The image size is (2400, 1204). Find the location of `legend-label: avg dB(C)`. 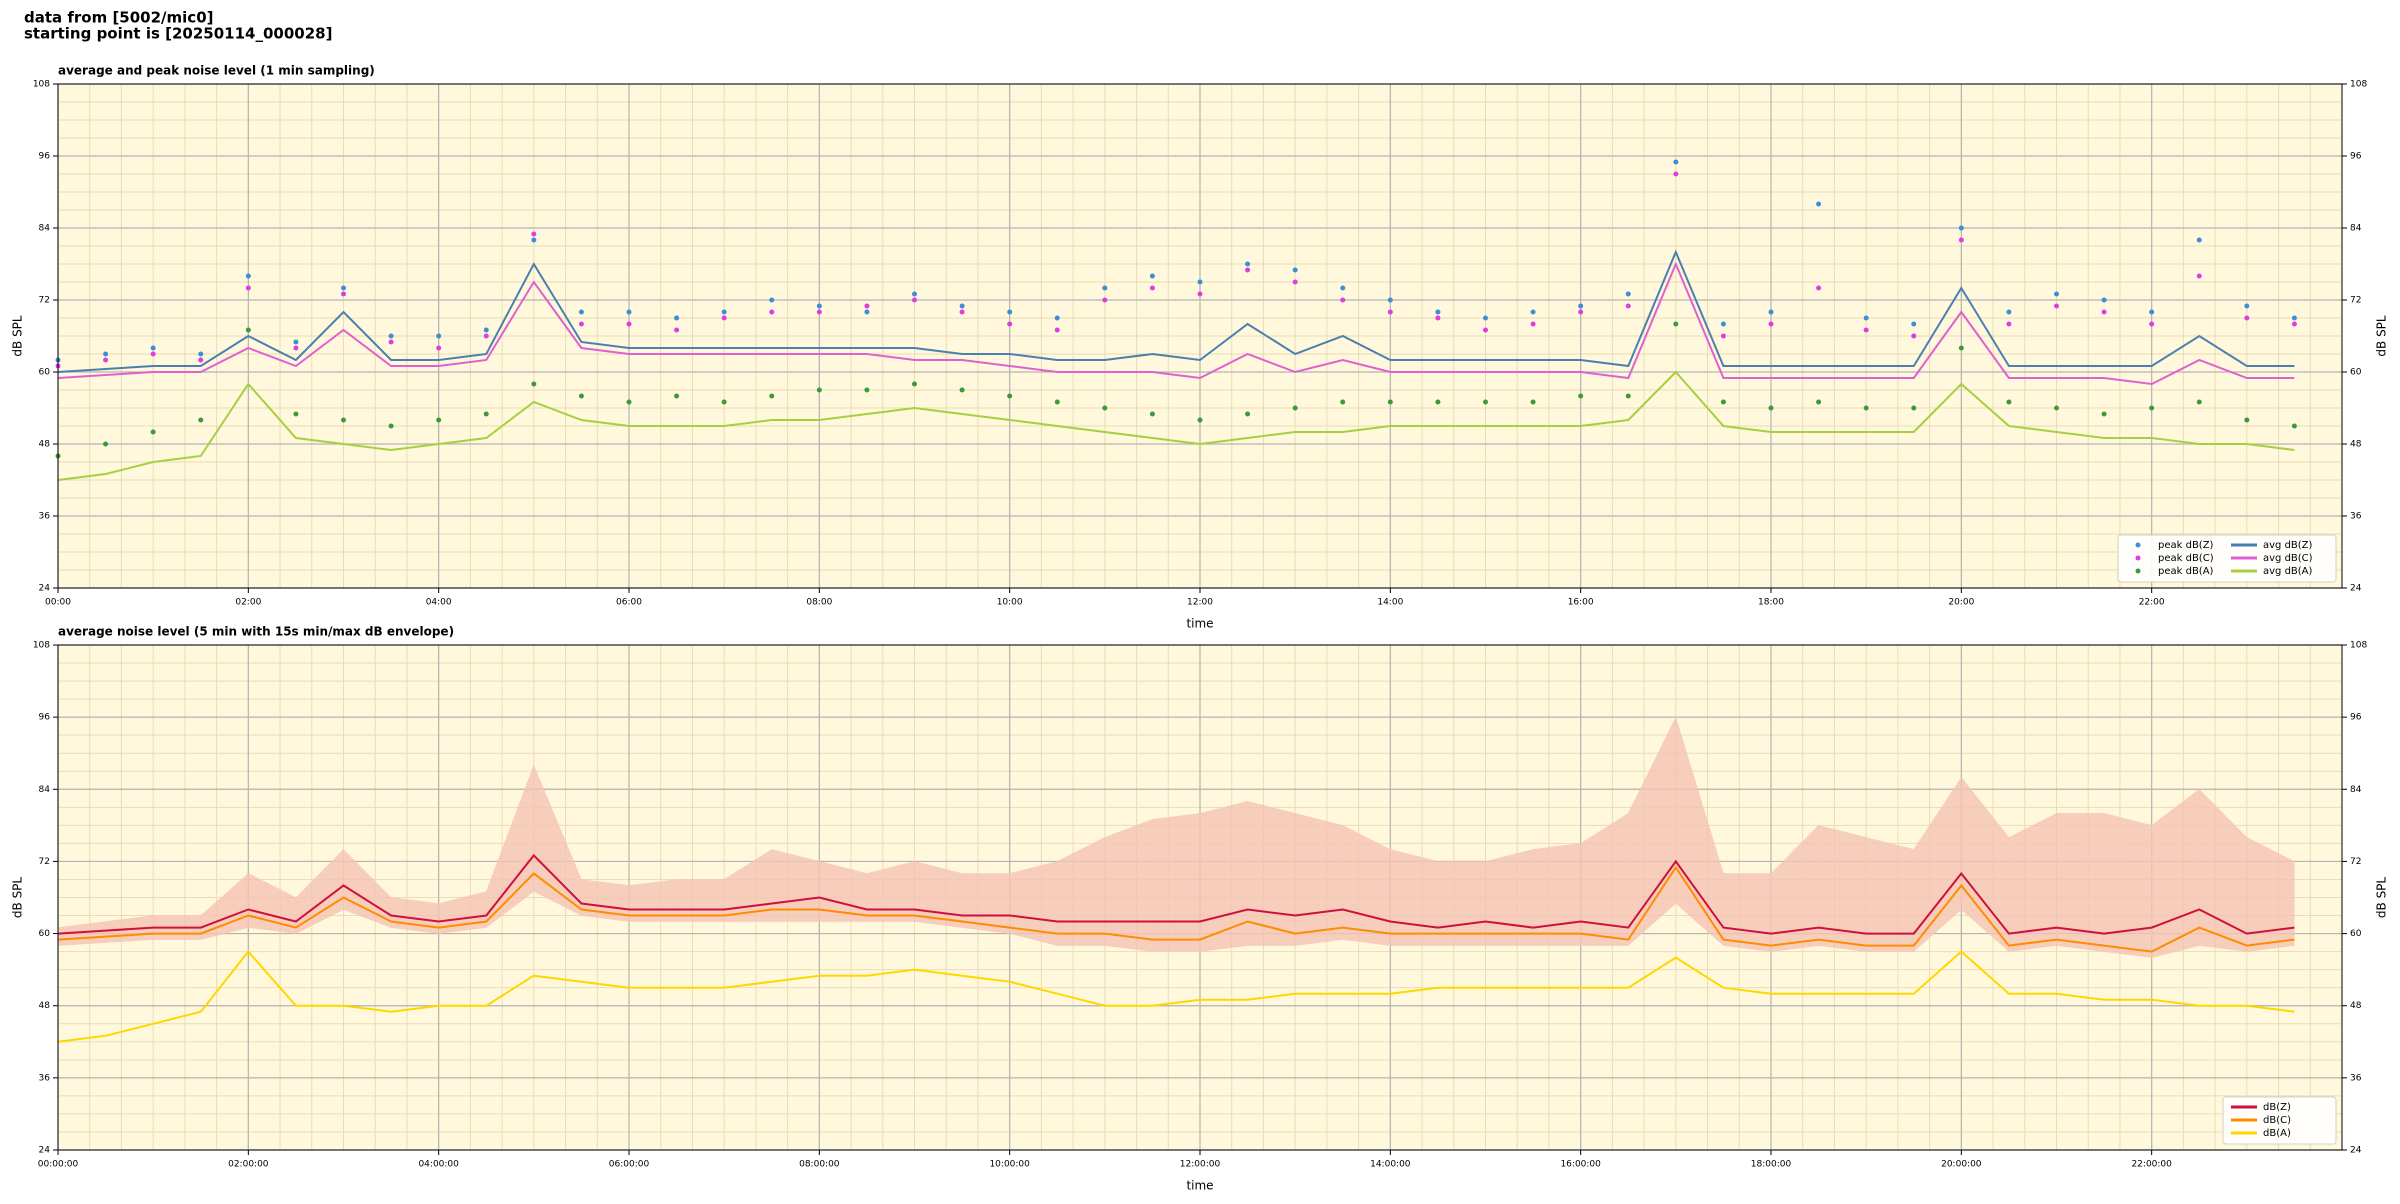

legend-label: avg dB(C) is located at coordinates (2288, 558).